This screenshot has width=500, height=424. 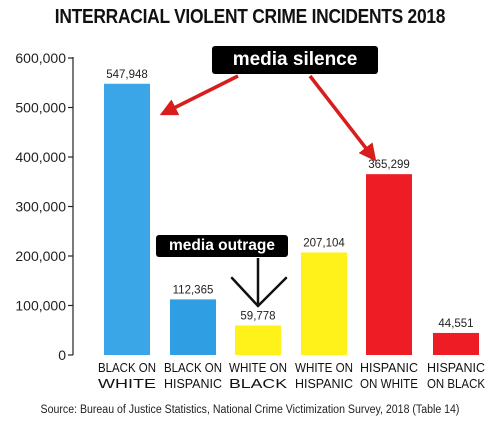 What do you see at coordinates (127, 75) in the screenshot?
I see `bar-value-label: 547,948` at bounding box center [127, 75].